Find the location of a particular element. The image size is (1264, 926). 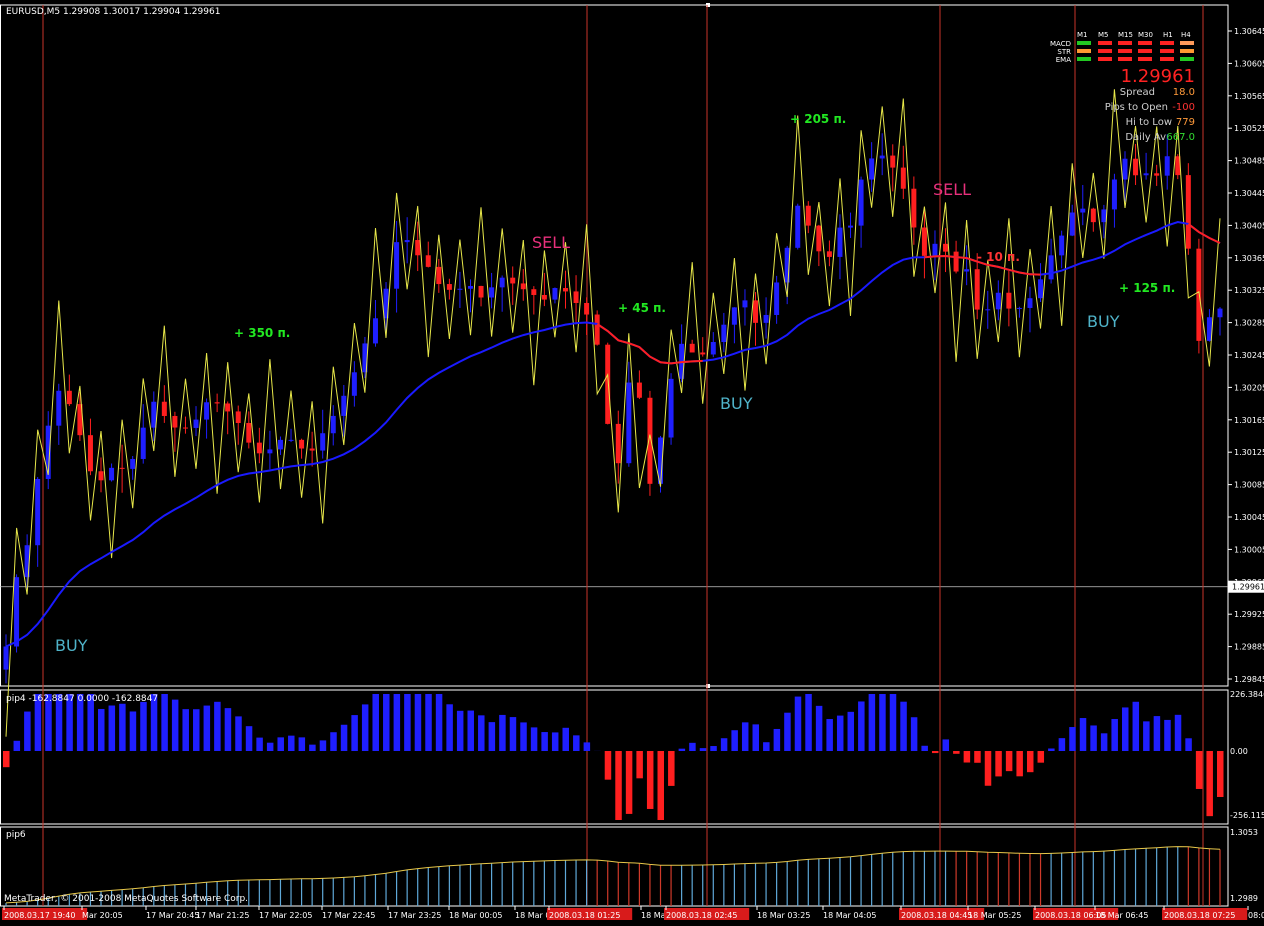

daily-av-label: Daily Av is located at coordinates (1145, 137).